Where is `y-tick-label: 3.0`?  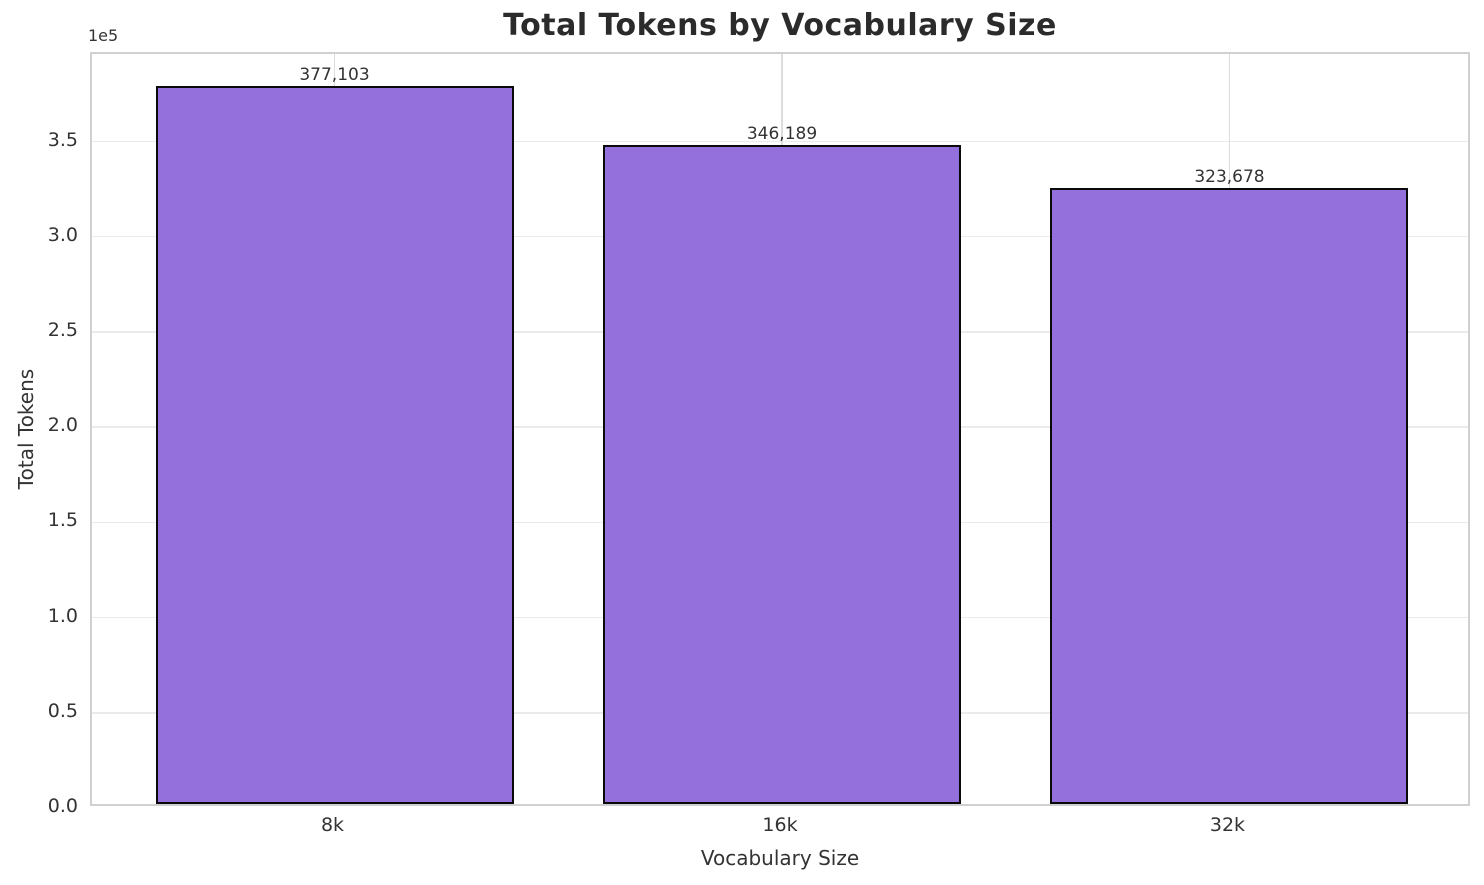 y-tick-label: 3.0 is located at coordinates (62, 234).